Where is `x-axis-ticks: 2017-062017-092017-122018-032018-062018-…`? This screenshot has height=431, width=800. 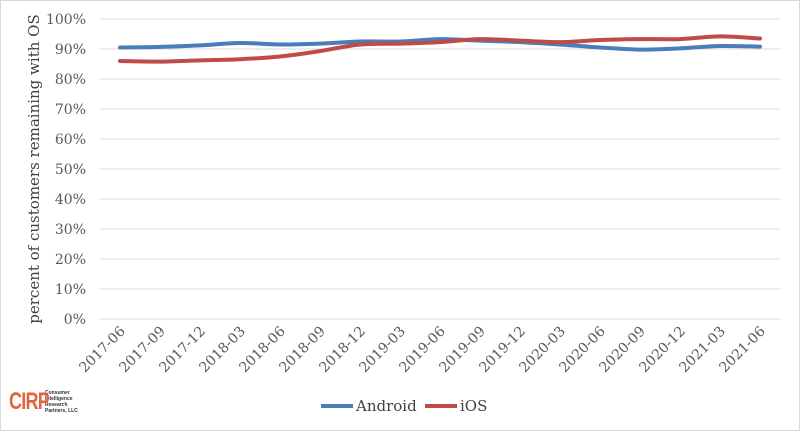
x-axis-ticks: 2017-062017-092017-122018-032018-062018-… is located at coordinates (422, 349).